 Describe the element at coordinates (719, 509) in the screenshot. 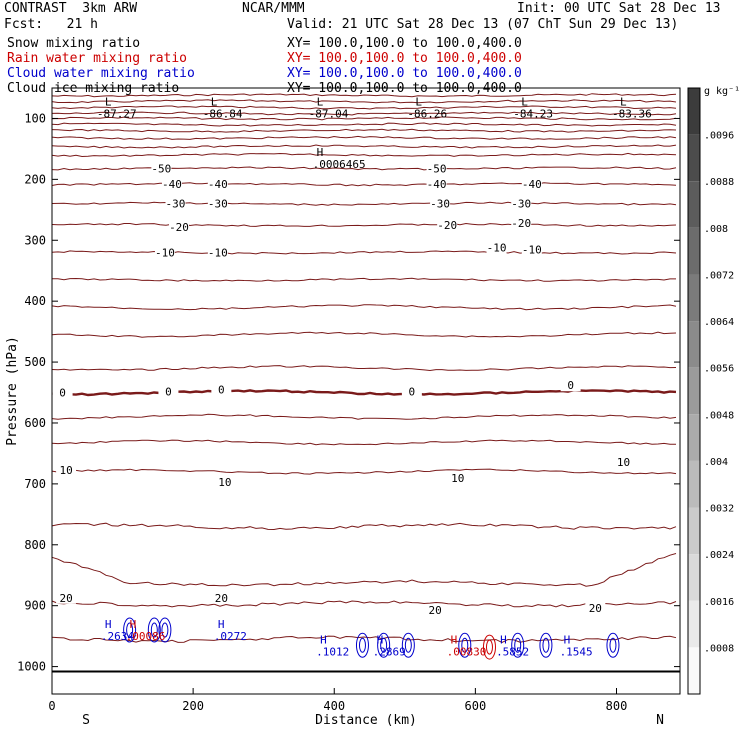

I see `colorbar-label: .0032` at that location.